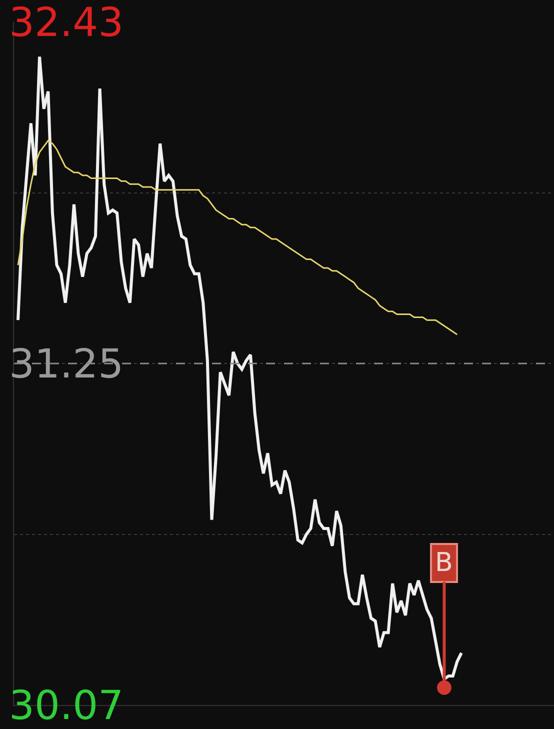  I want to click on y-tick-label: 30.07, so click(66, 706).